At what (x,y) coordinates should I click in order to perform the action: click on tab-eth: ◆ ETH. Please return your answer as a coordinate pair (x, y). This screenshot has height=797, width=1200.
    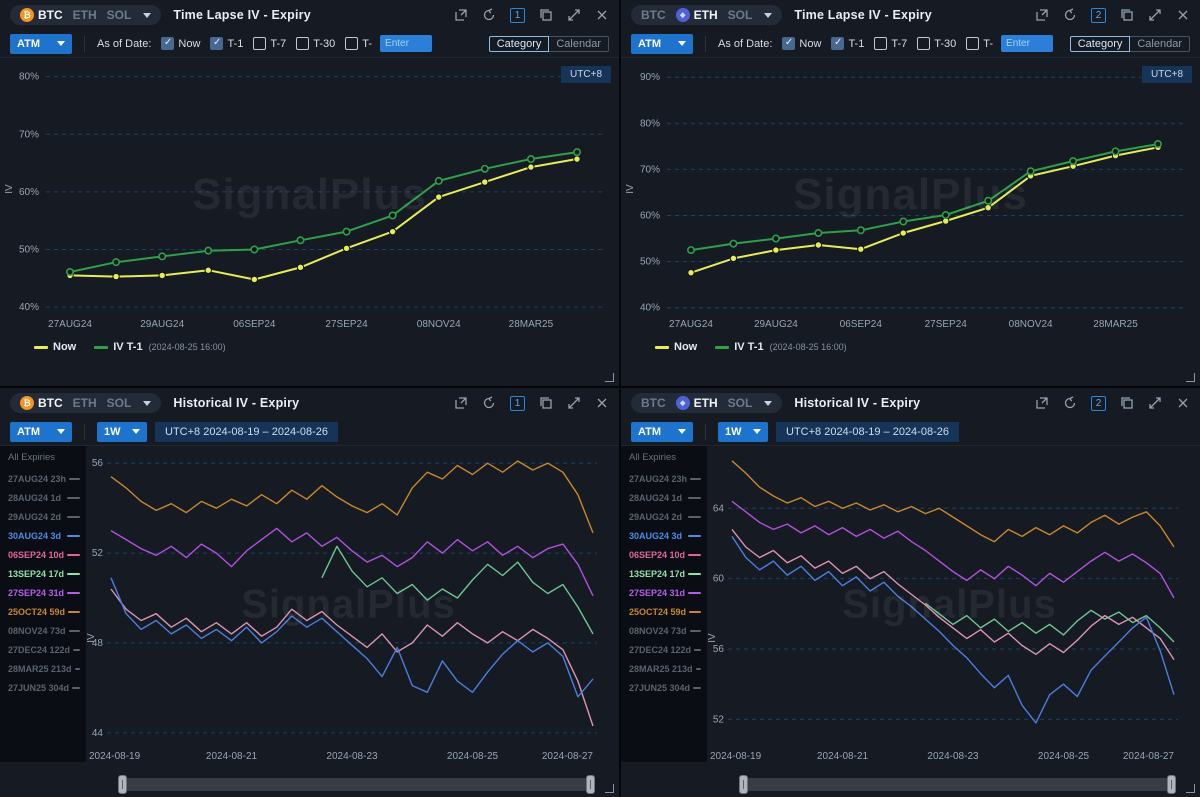
    Looking at the image, I should click on (696, 15).